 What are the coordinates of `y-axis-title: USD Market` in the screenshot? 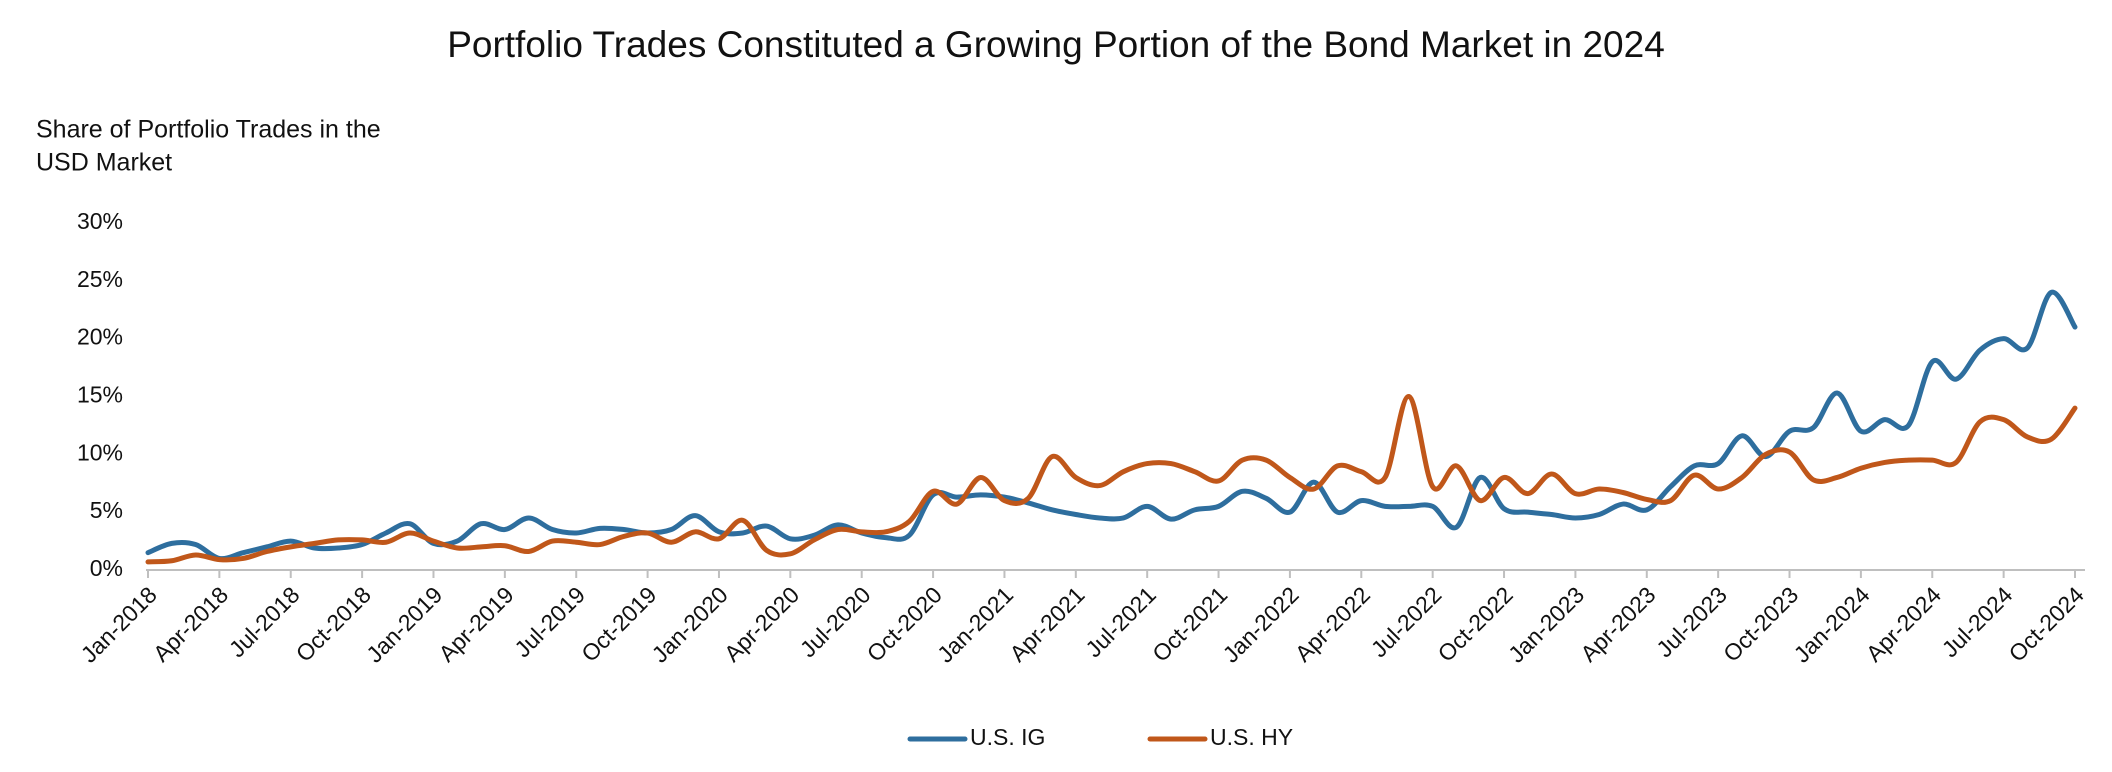 It's located at (104, 163).